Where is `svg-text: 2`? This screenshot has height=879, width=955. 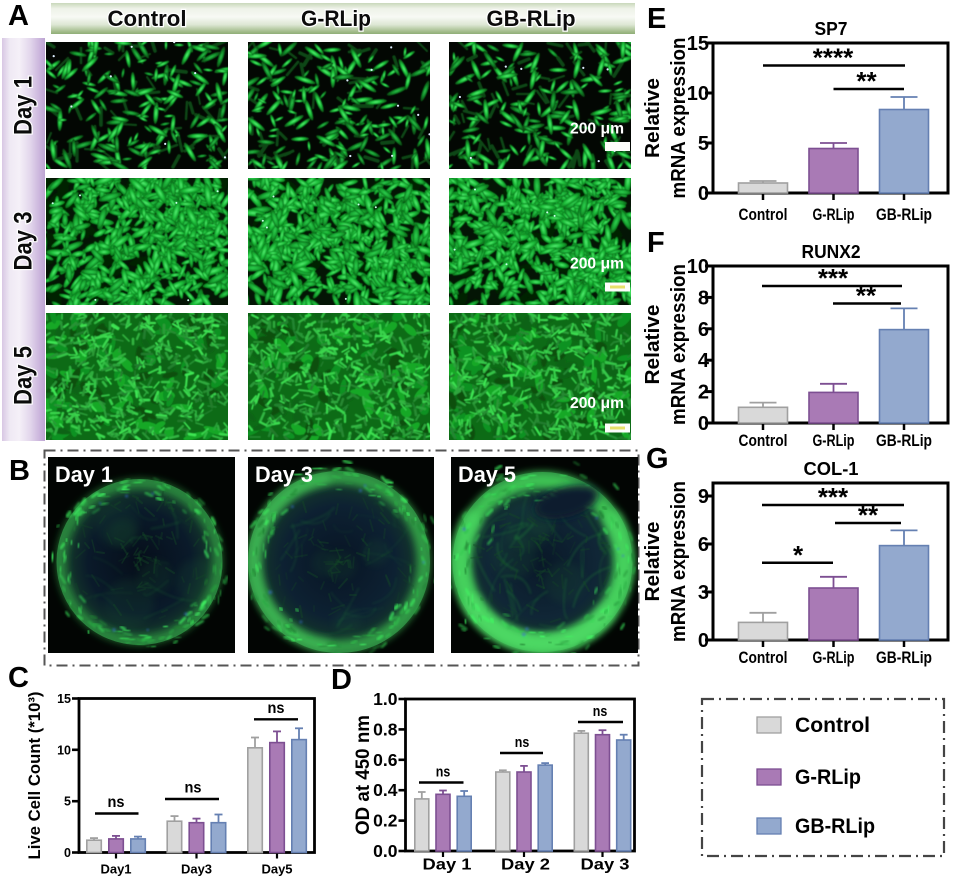
svg-text: 2 is located at coordinates (703, 393).